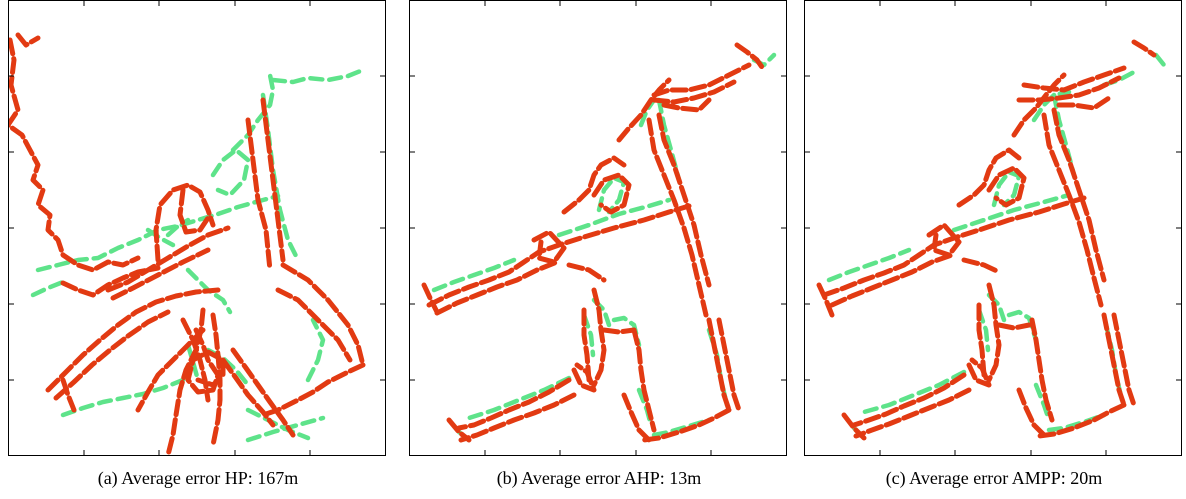 The width and height of the screenshot is (1186, 499). What do you see at coordinates (599, 478) in the screenshot?
I see `caption-b: (b) Average error AHP: 13m` at bounding box center [599, 478].